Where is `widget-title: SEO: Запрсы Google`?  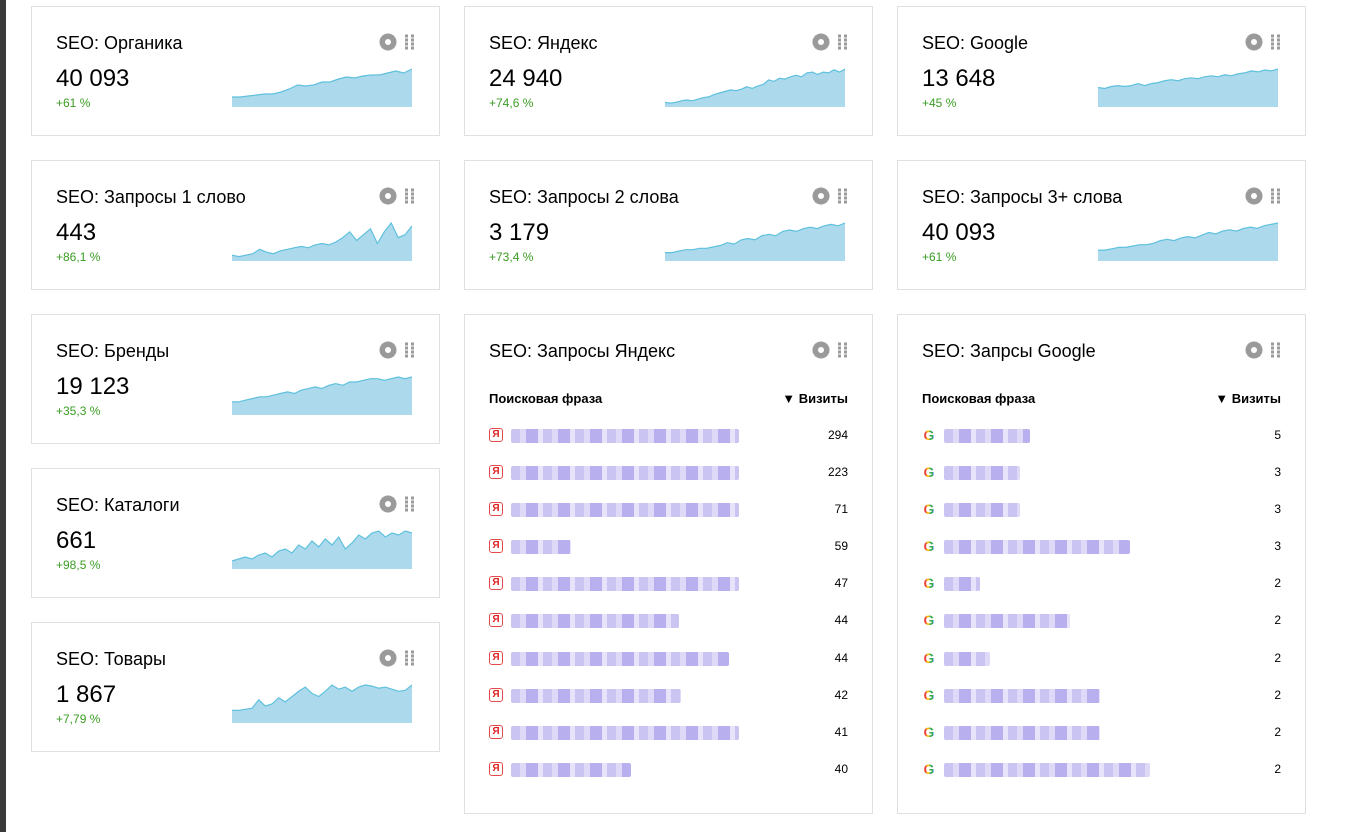
widget-title: SEO: Запрсы Google is located at coordinates (1009, 351).